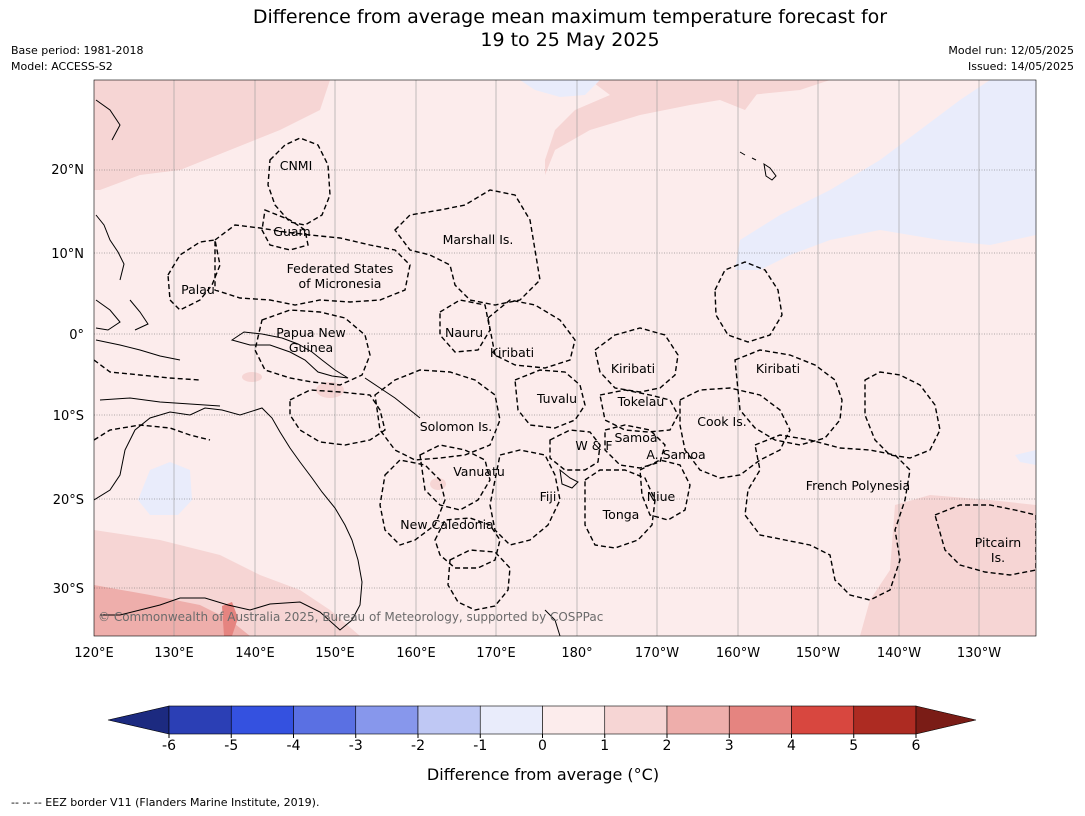 Image resolution: width=1085 pixels, height=816 pixels. I want to click on region-label: Niue, so click(661, 496).